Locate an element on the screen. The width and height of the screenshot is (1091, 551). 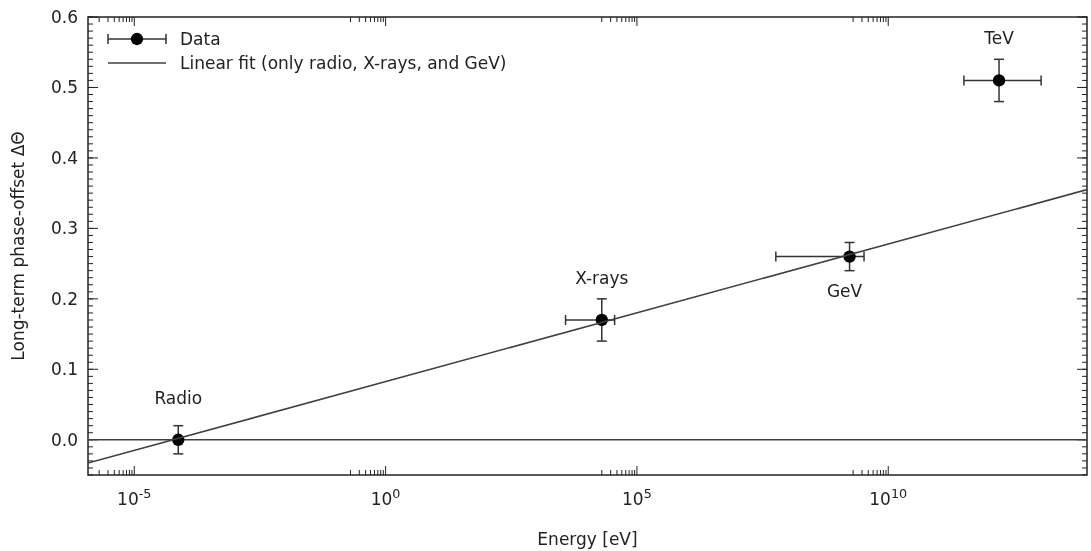
x-tick-label: 10$^{10}$ is located at coordinates (888, 497).